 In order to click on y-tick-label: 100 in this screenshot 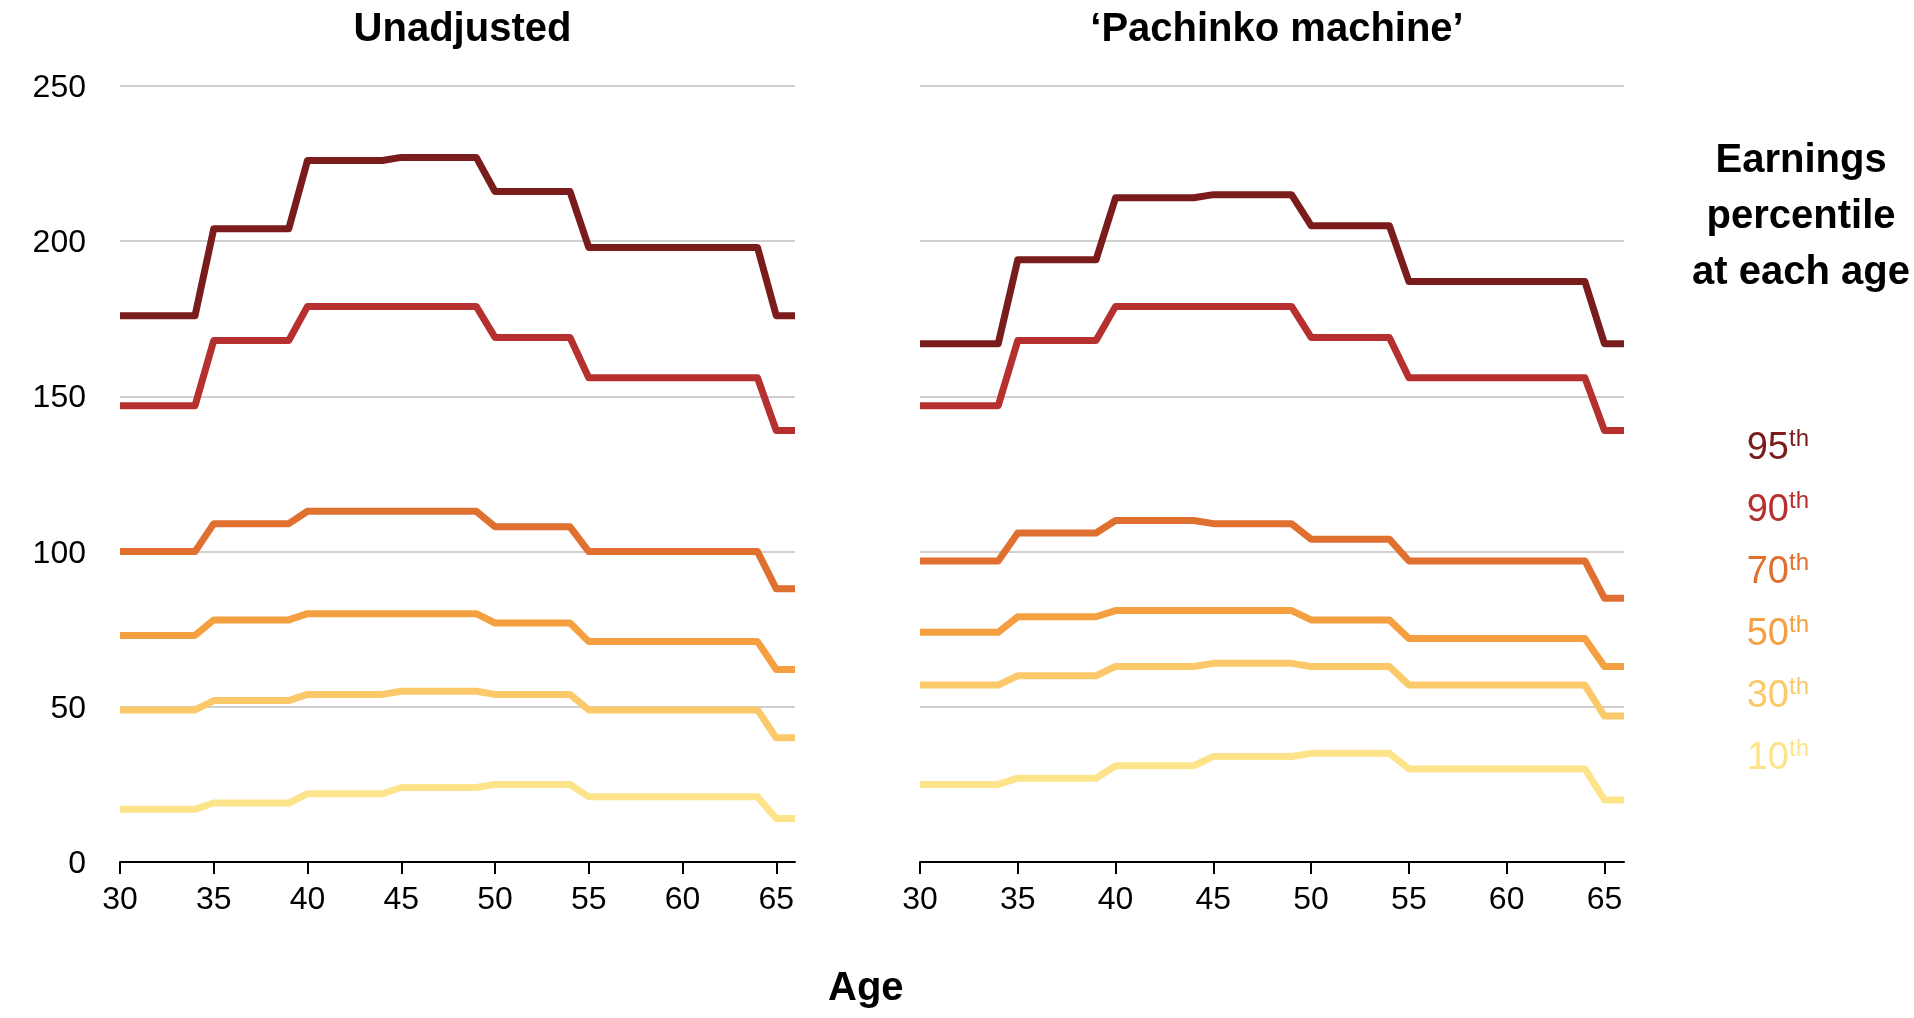, I will do `click(59, 551)`.